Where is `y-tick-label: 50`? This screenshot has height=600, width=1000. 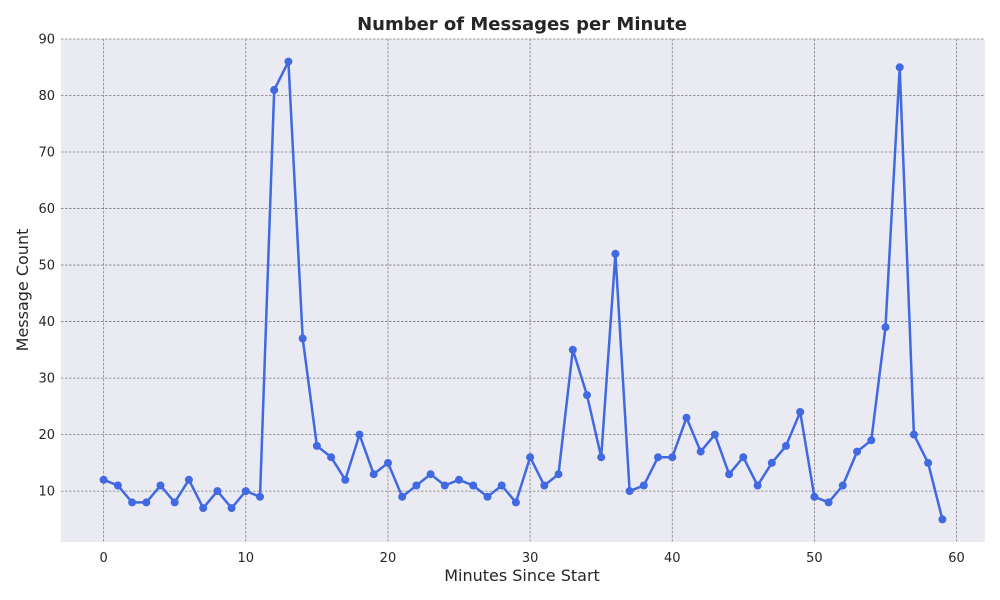
y-tick-label: 50 is located at coordinates (46, 266).